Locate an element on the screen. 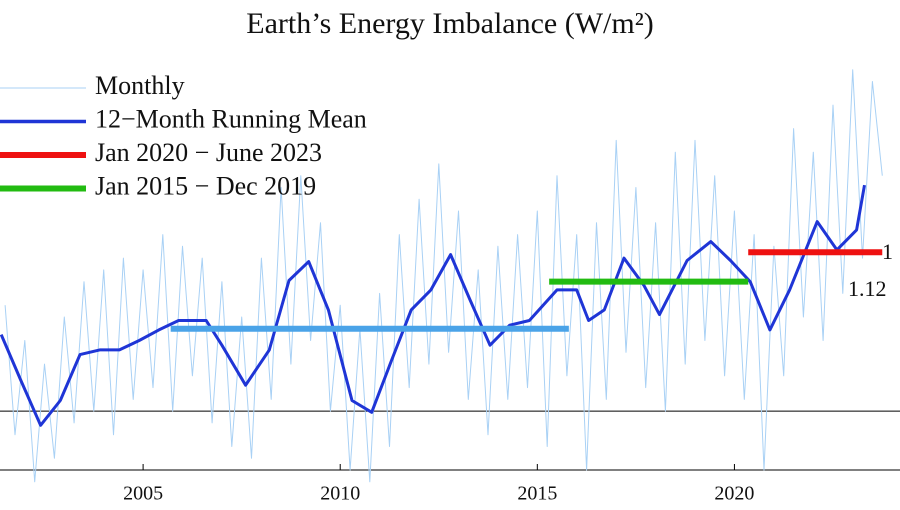 The image size is (900, 510). x-tick-label: 2015 is located at coordinates (537, 494).